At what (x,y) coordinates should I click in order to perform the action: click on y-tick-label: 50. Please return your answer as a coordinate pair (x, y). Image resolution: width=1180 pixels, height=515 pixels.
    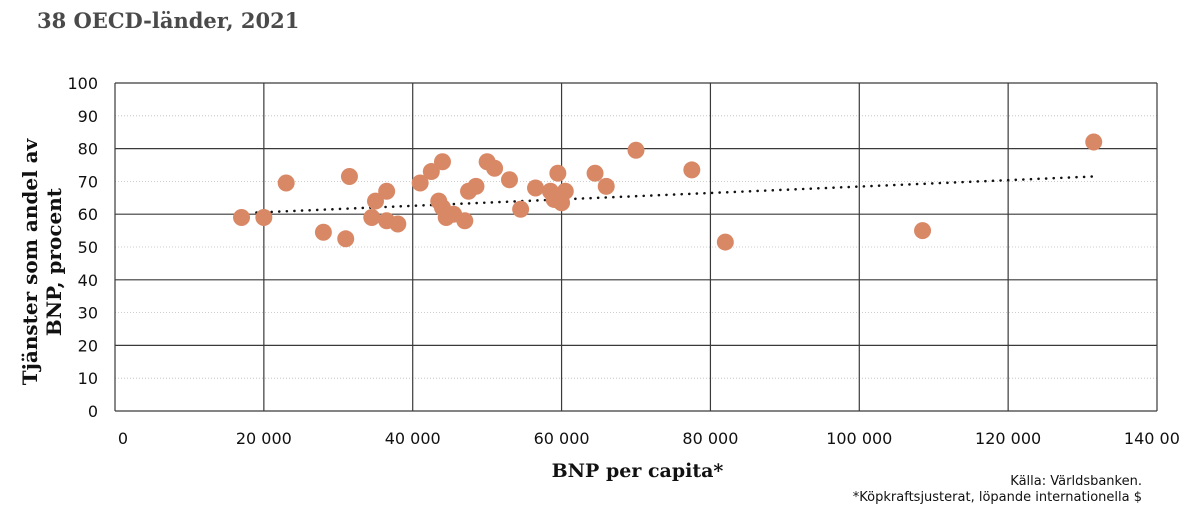
    Looking at the image, I should click on (88, 247).